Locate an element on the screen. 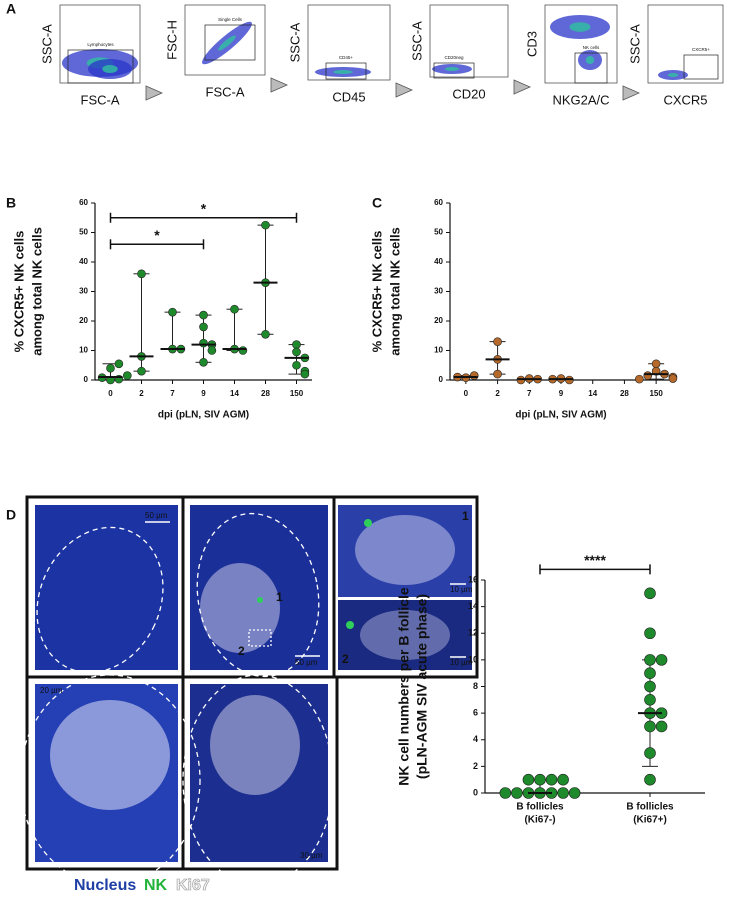 This screenshot has height=908, width=733. scale-bar: 20 µm is located at coordinates (51, 690).